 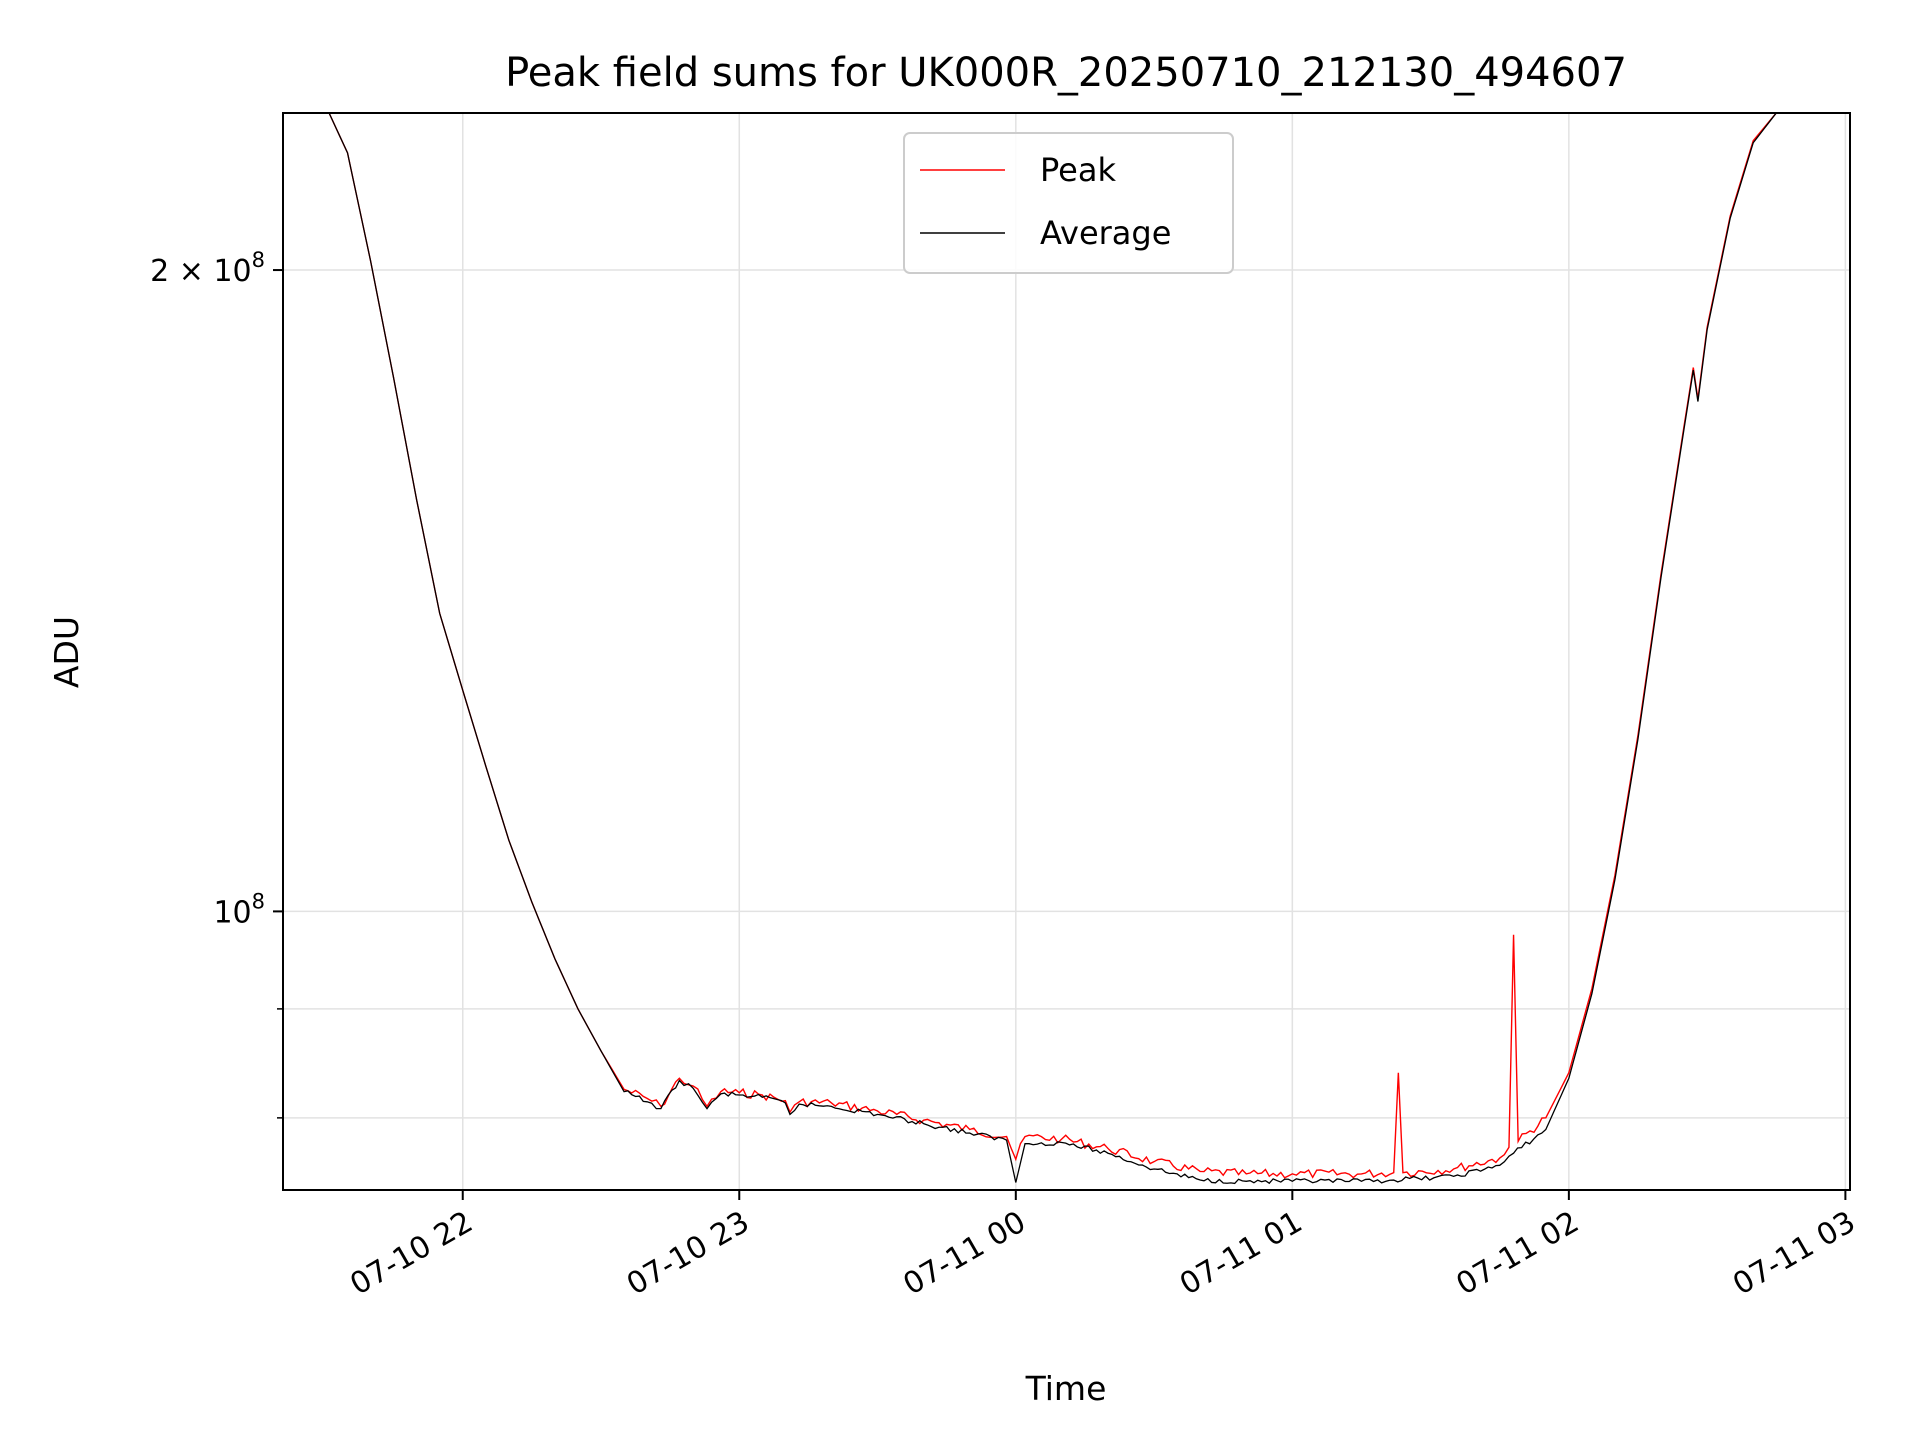 What do you see at coordinates (1078, 170) in the screenshot?
I see `legend-entry: Peak` at bounding box center [1078, 170].